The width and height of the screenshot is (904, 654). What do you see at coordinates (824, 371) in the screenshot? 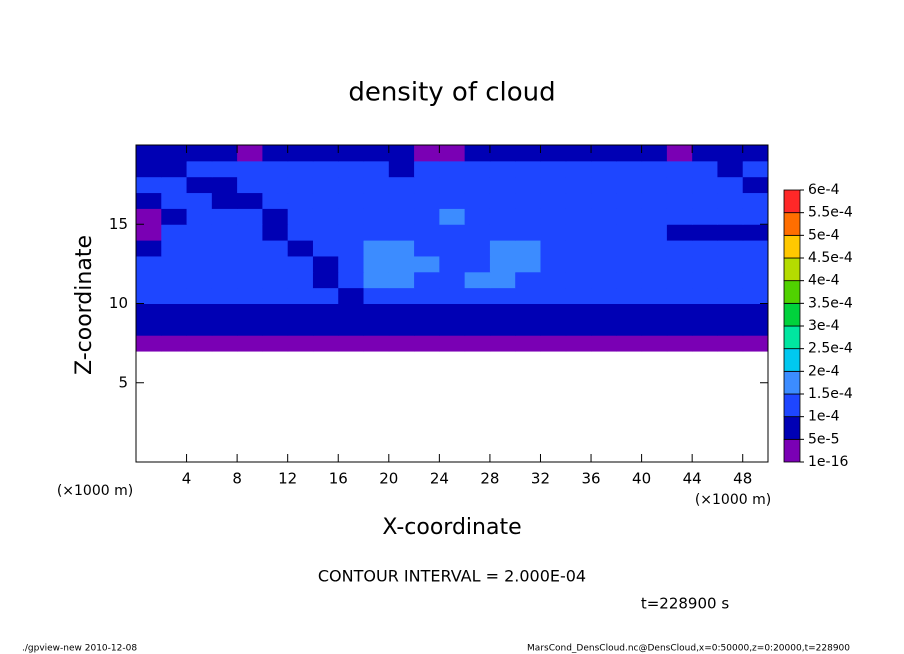
I see `colorbar-label: 2e-4` at bounding box center [824, 371].